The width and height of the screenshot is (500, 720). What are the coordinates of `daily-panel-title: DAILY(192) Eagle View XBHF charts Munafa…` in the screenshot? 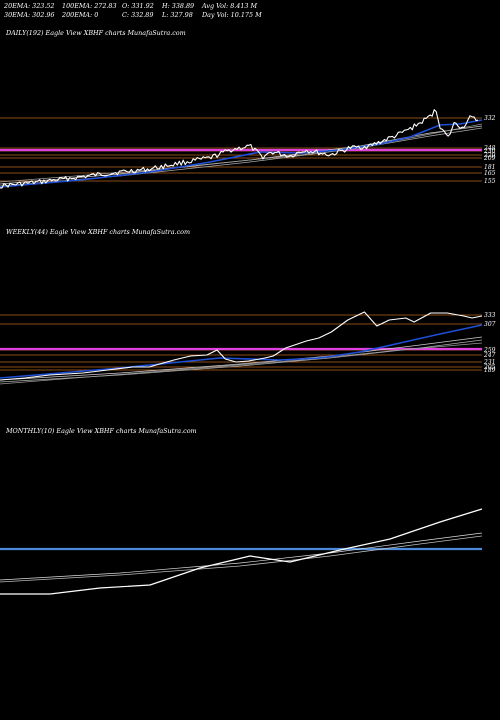 It's located at (96, 33).